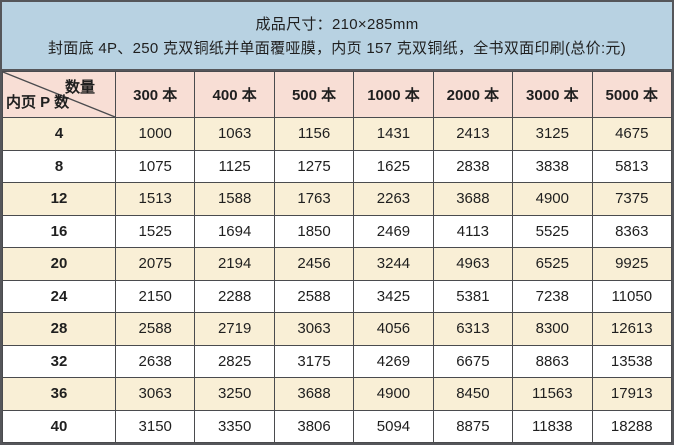 The image size is (674, 445). I want to click on row-header-pages: 24, so click(59, 296).